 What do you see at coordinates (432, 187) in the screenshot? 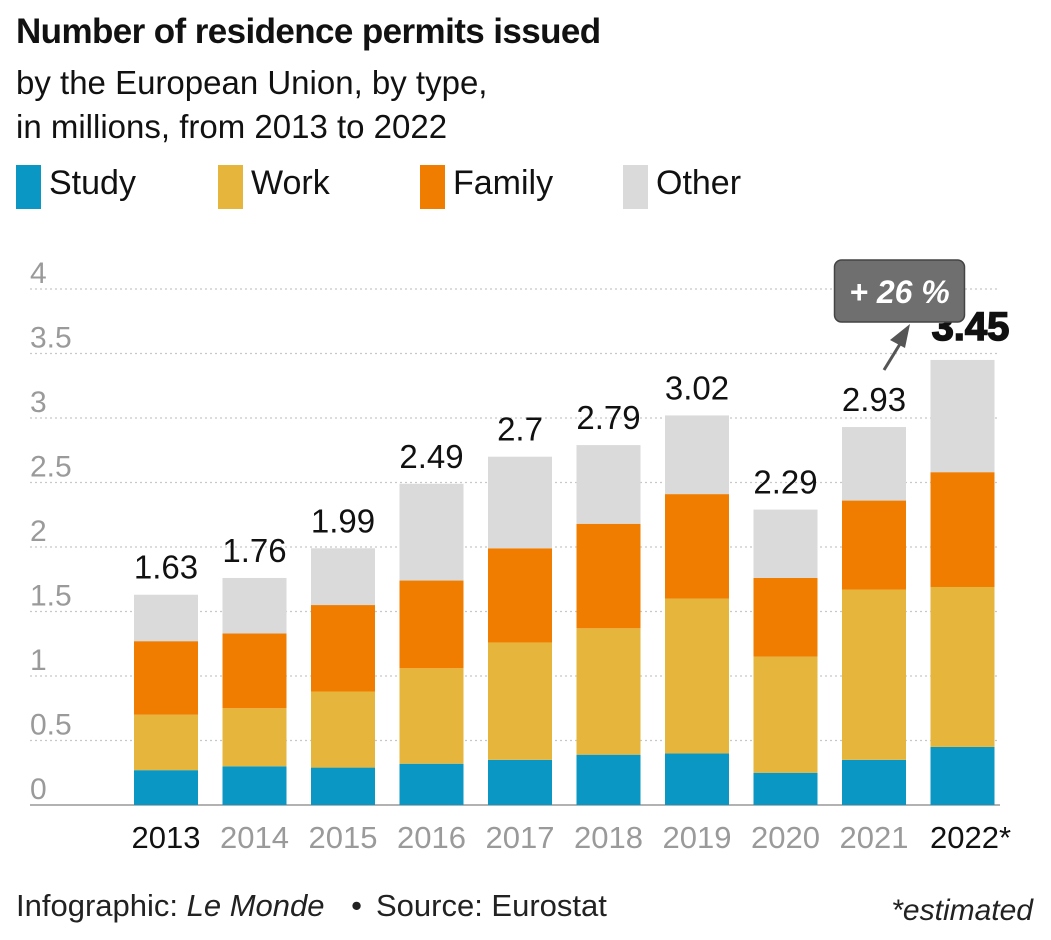
I see `legend-swatch-family` at bounding box center [432, 187].